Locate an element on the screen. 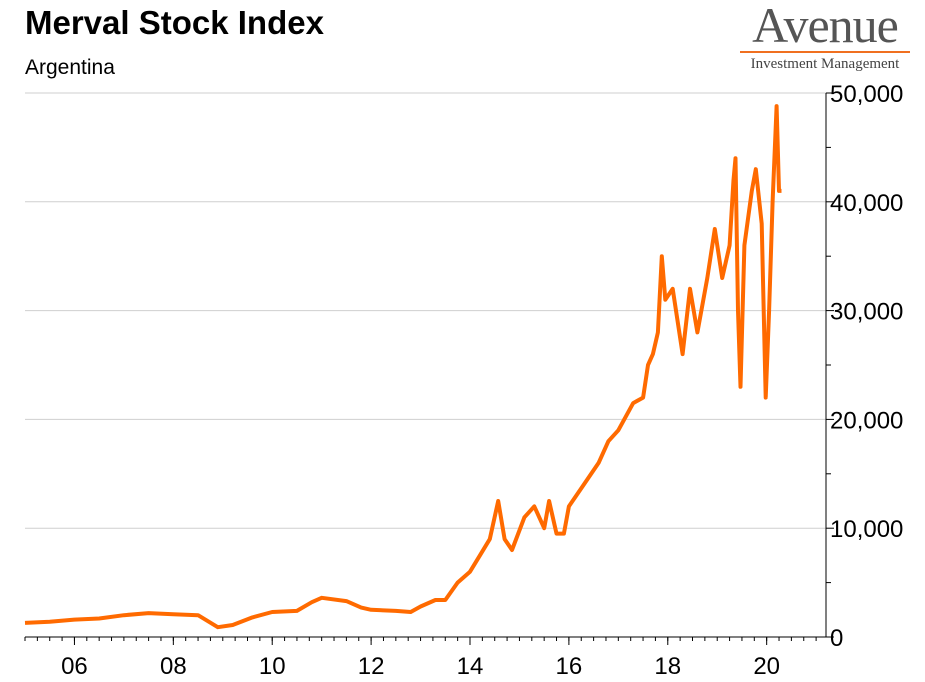 This screenshot has height=682, width=925. x-tick-label: 20 is located at coordinates (766, 666).